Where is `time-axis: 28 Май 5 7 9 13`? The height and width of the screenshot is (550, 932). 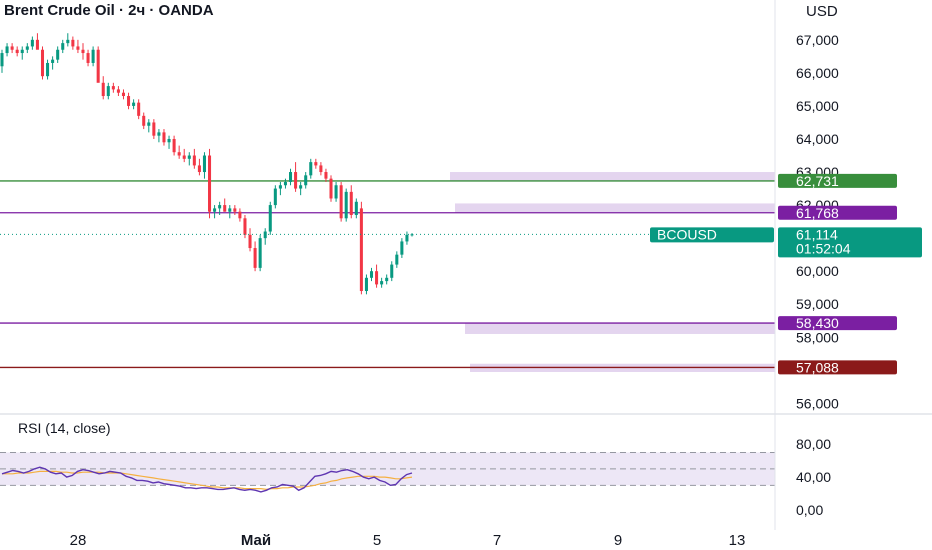
time-axis: 28 Май 5 7 9 13 is located at coordinates (408, 540).